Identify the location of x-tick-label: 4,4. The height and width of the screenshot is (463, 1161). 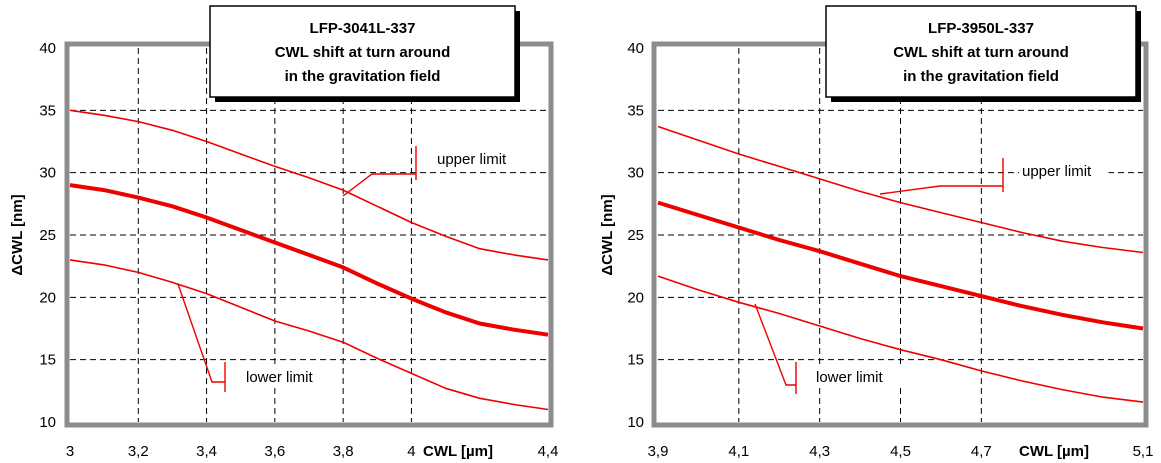
(548, 451).